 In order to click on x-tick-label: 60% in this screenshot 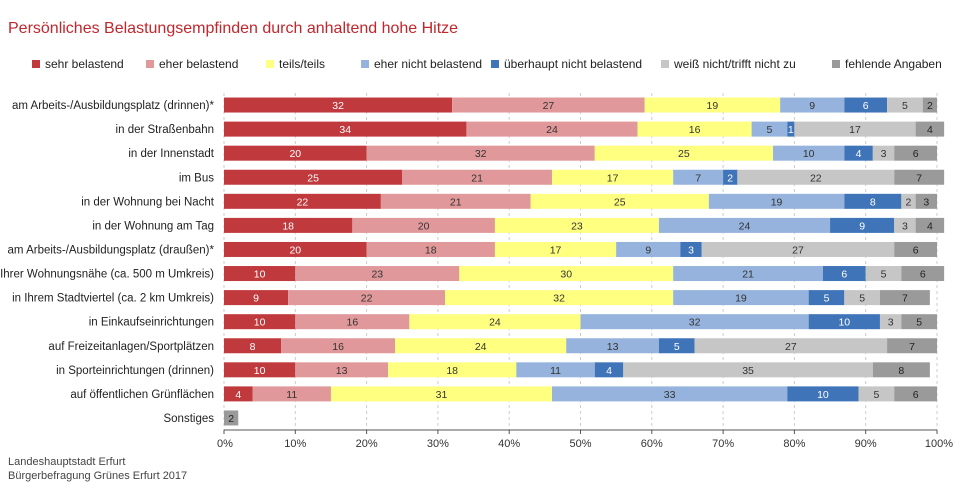, I will do `click(652, 444)`.